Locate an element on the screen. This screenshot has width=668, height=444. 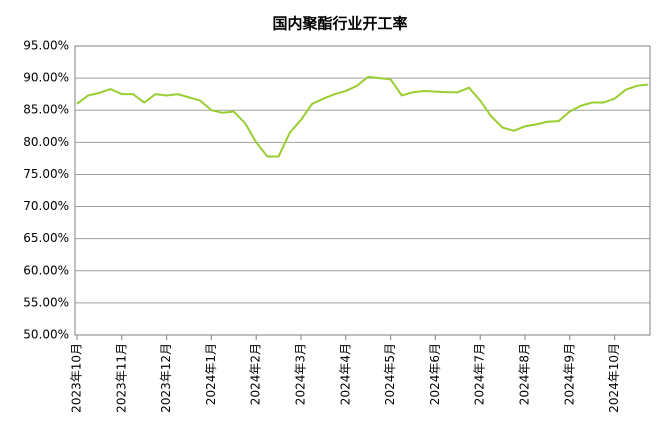
x-tick-label: 2024年10月 is located at coordinates (614, 378).